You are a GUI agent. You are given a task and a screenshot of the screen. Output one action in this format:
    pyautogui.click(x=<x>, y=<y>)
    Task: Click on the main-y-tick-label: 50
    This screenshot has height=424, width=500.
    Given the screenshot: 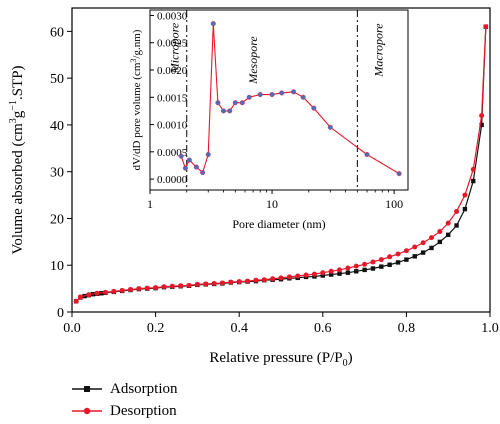 What is the action you would take?
    pyautogui.click(x=57, y=79)
    